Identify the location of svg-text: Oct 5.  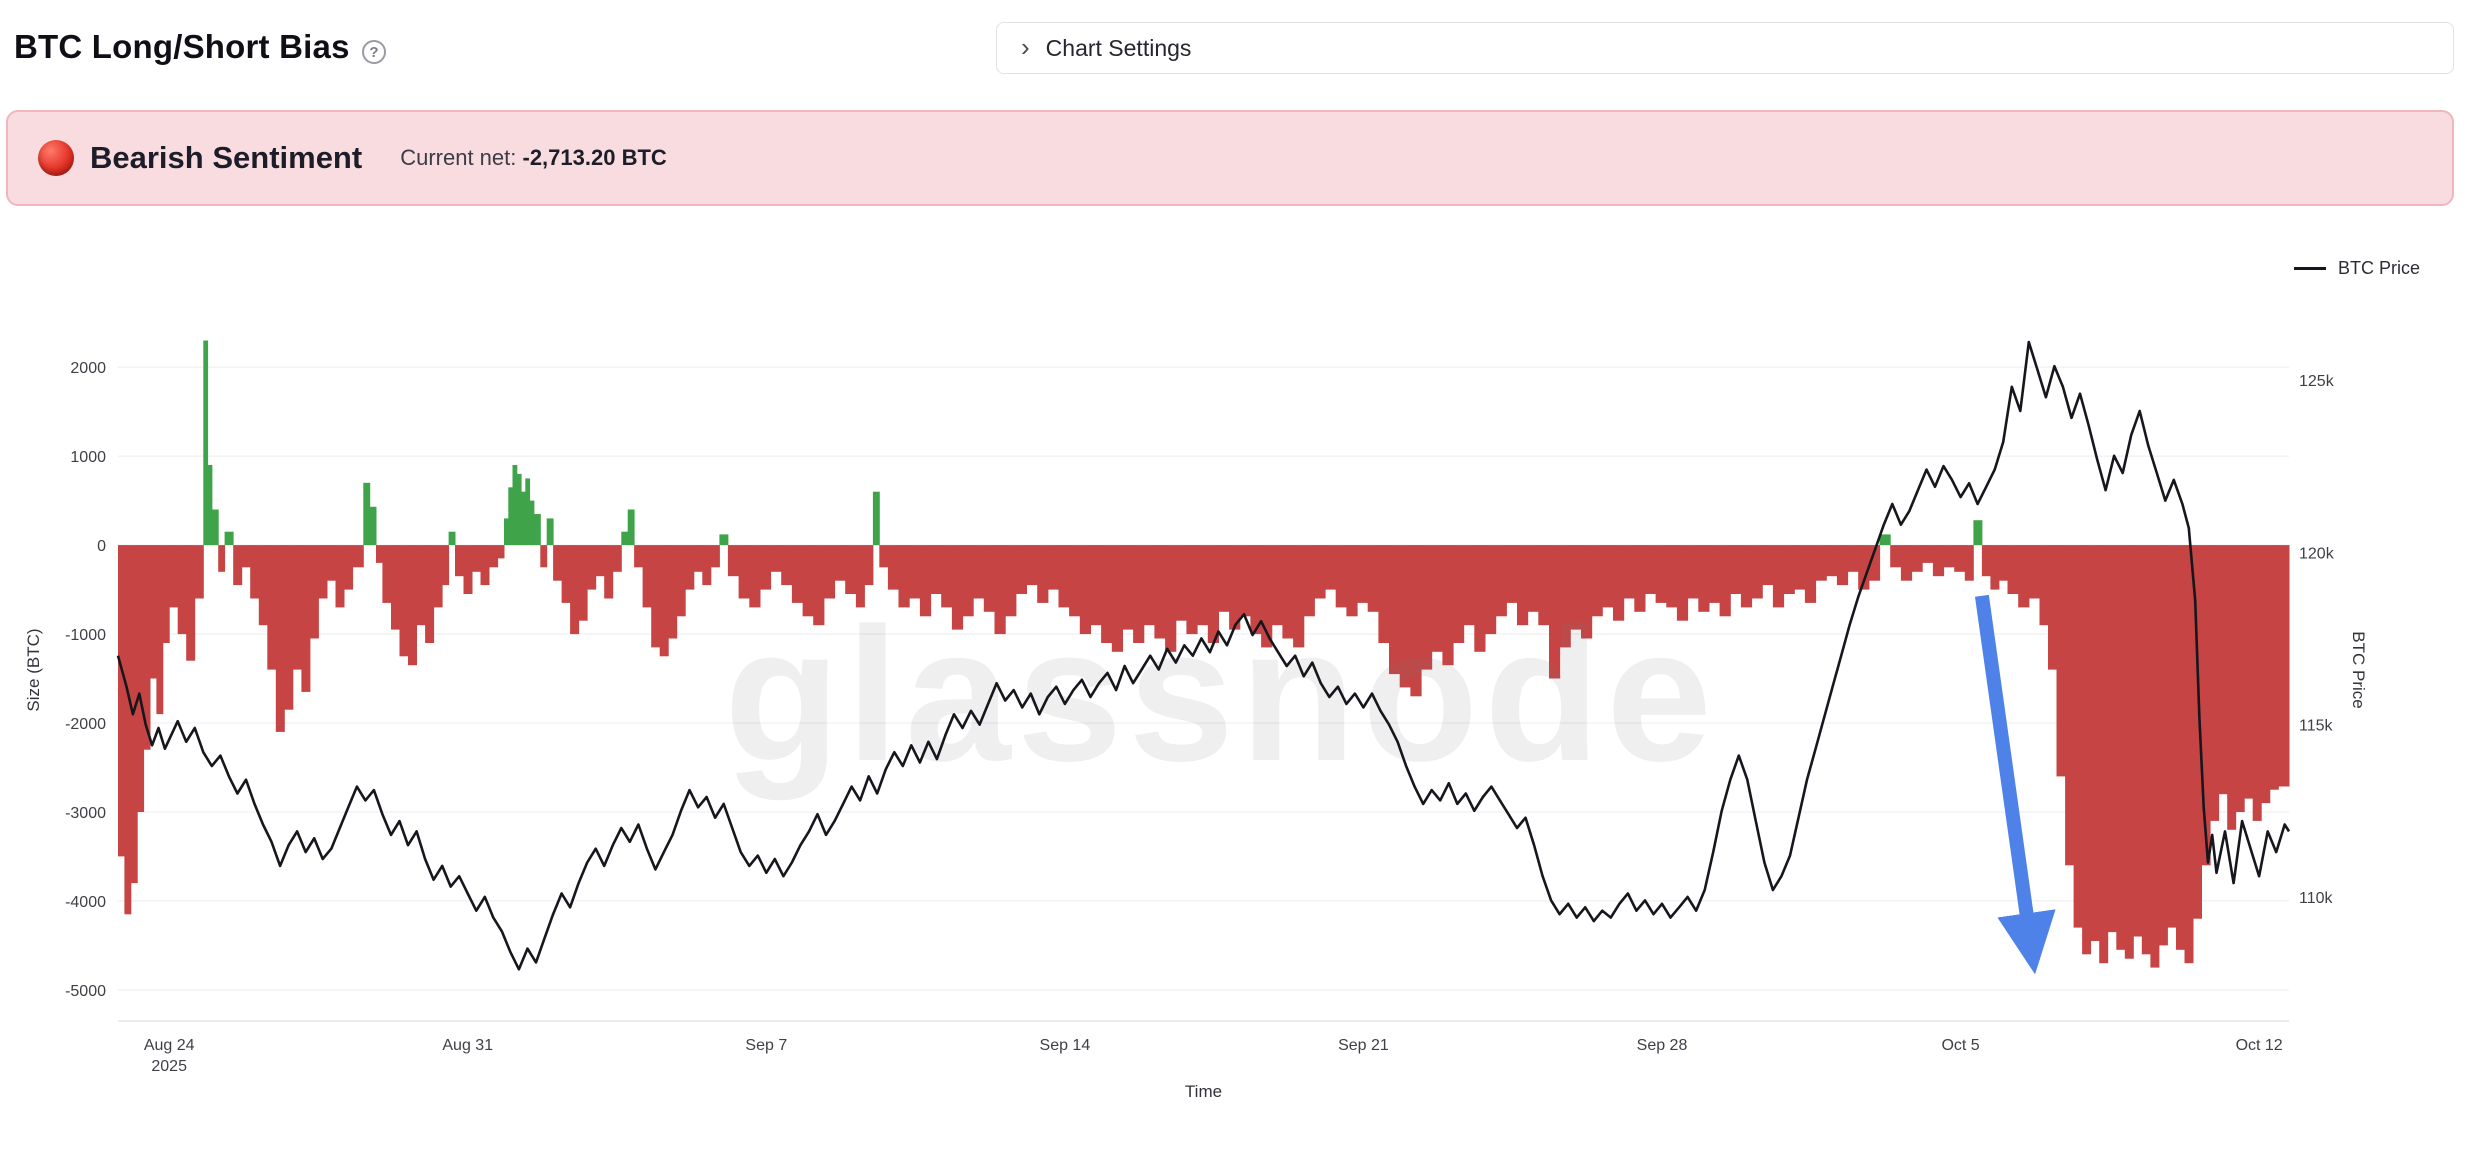
(1960, 1045).